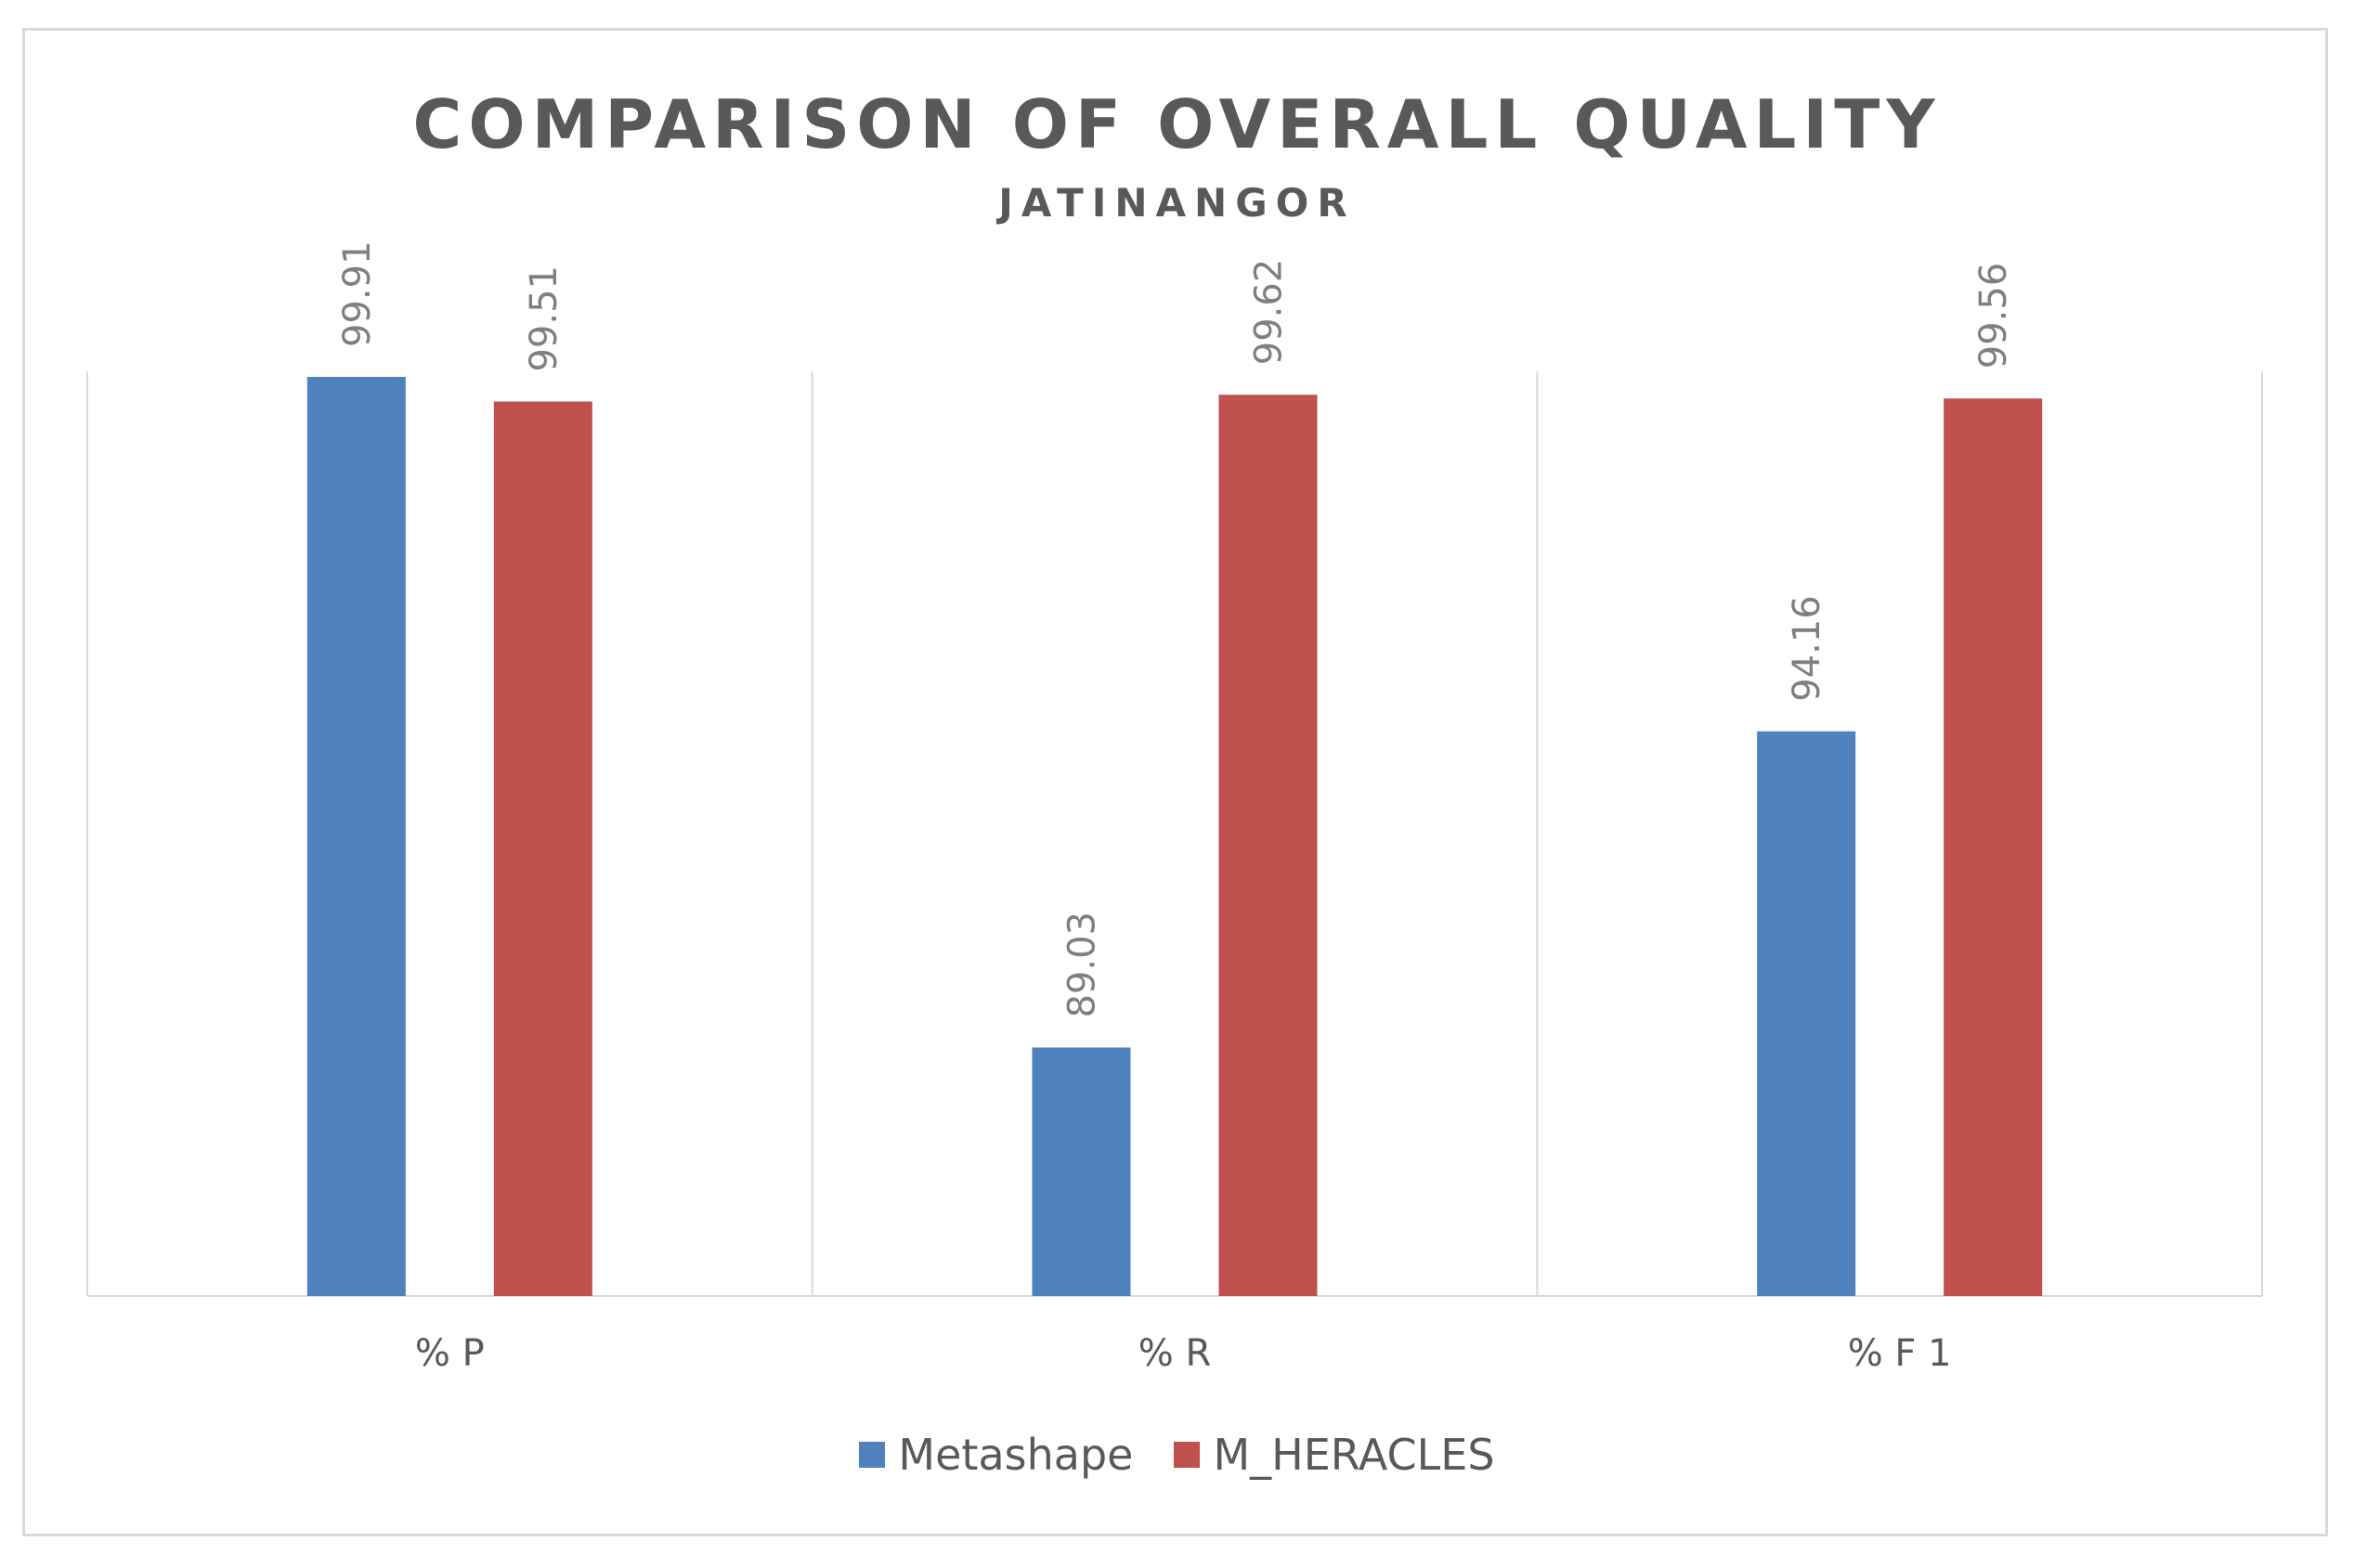 This screenshot has width=2354, height=1568. Describe the element at coordinates (872, 1455) in the screenshot. I see `legend-swatch-metashape` at that location.